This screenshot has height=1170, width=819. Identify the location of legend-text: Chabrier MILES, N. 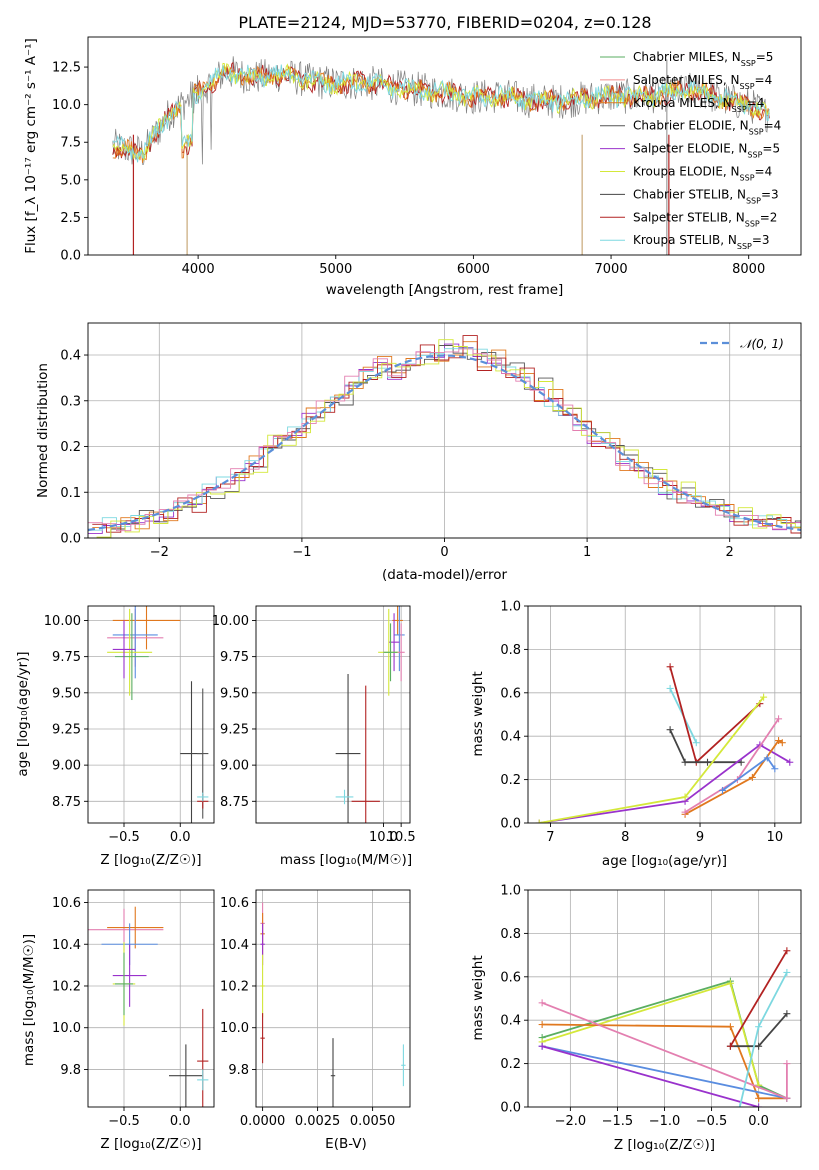
(687, 57).